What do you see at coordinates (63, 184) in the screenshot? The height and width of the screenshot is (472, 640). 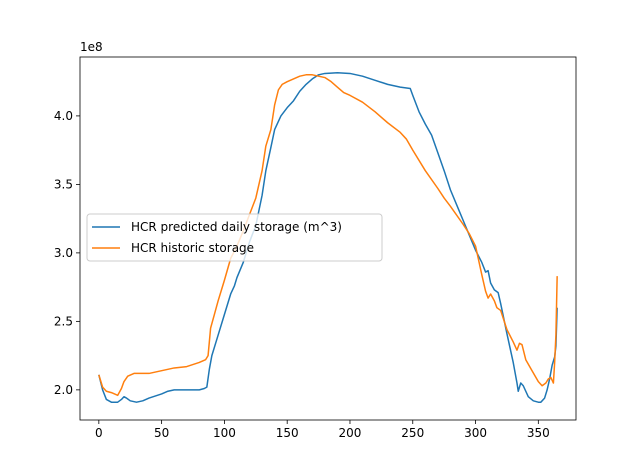 I see `y-tick-label: 3.5` at bounding box center [63, 184].